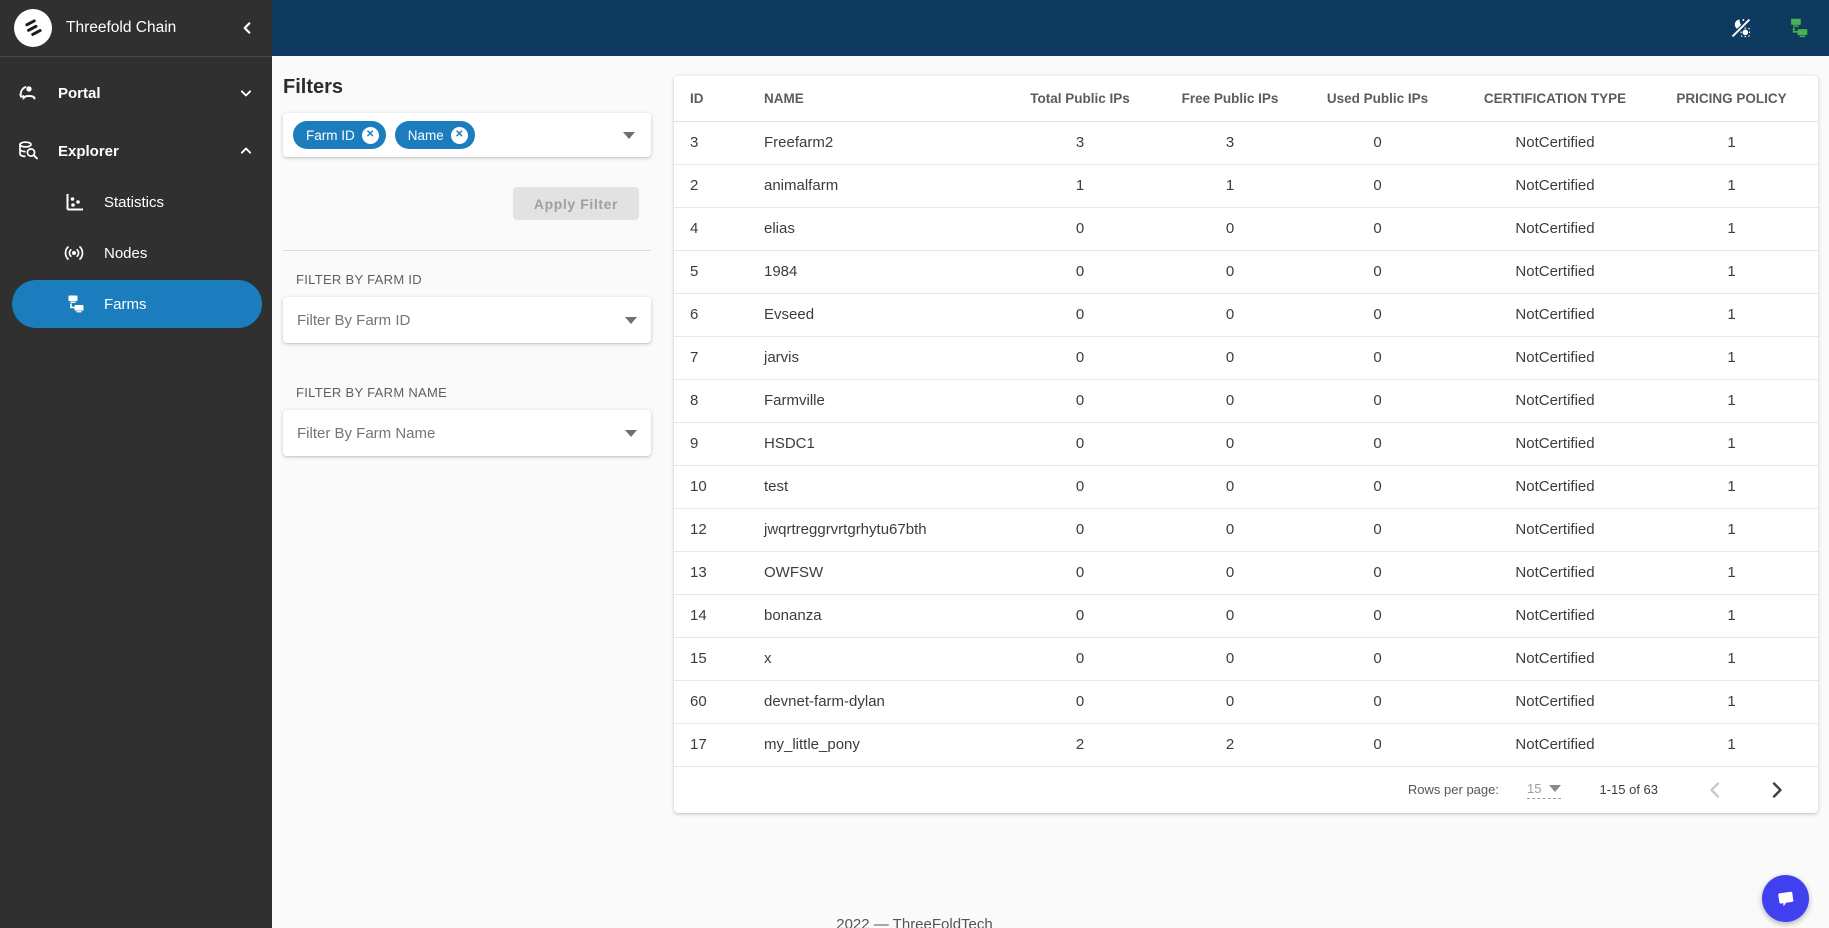 The height and width of the screenshot is (928, 1829). I want to click on table-cell: 60, so click(712, 702).